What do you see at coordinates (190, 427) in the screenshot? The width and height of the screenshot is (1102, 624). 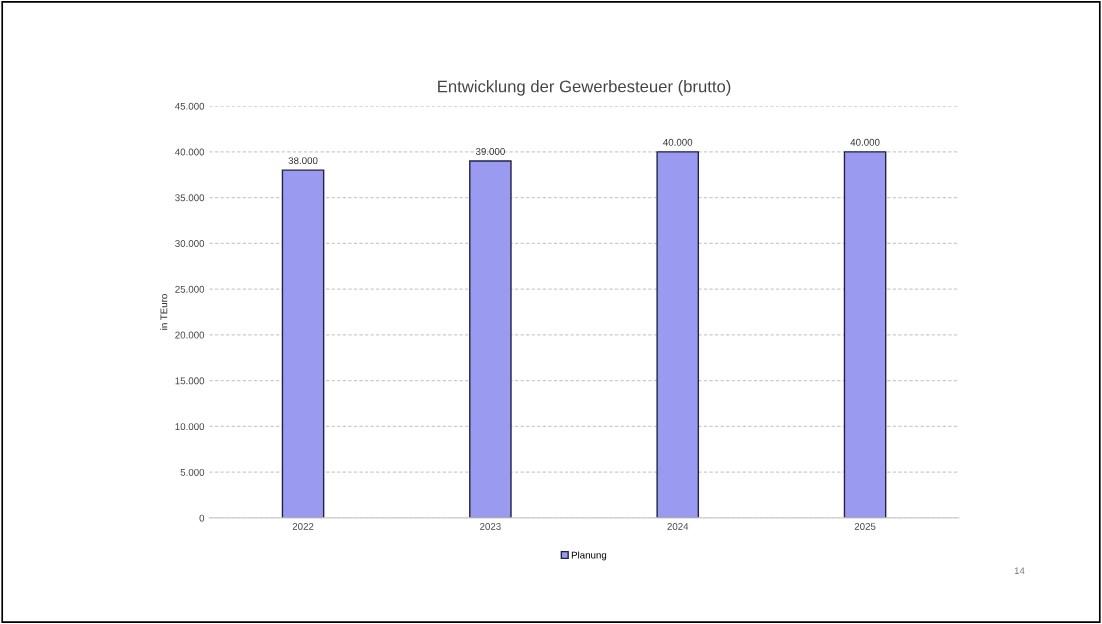 I see `y-tick-label: 10.000` at bounding box center [190, 427].